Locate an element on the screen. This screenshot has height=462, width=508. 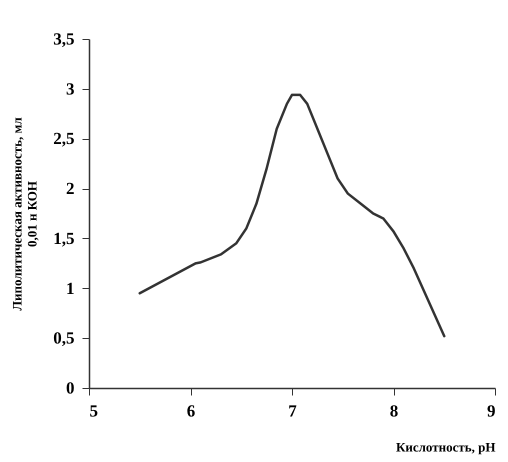
y-tick-label: 1 is located at coordinates (70, 288).